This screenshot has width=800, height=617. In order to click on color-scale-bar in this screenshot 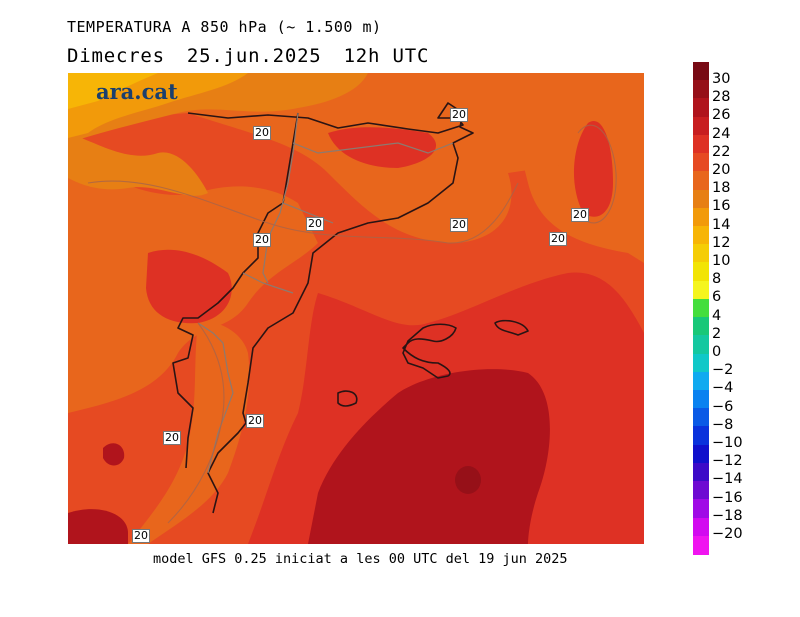, I will do `click(701, 308)`.